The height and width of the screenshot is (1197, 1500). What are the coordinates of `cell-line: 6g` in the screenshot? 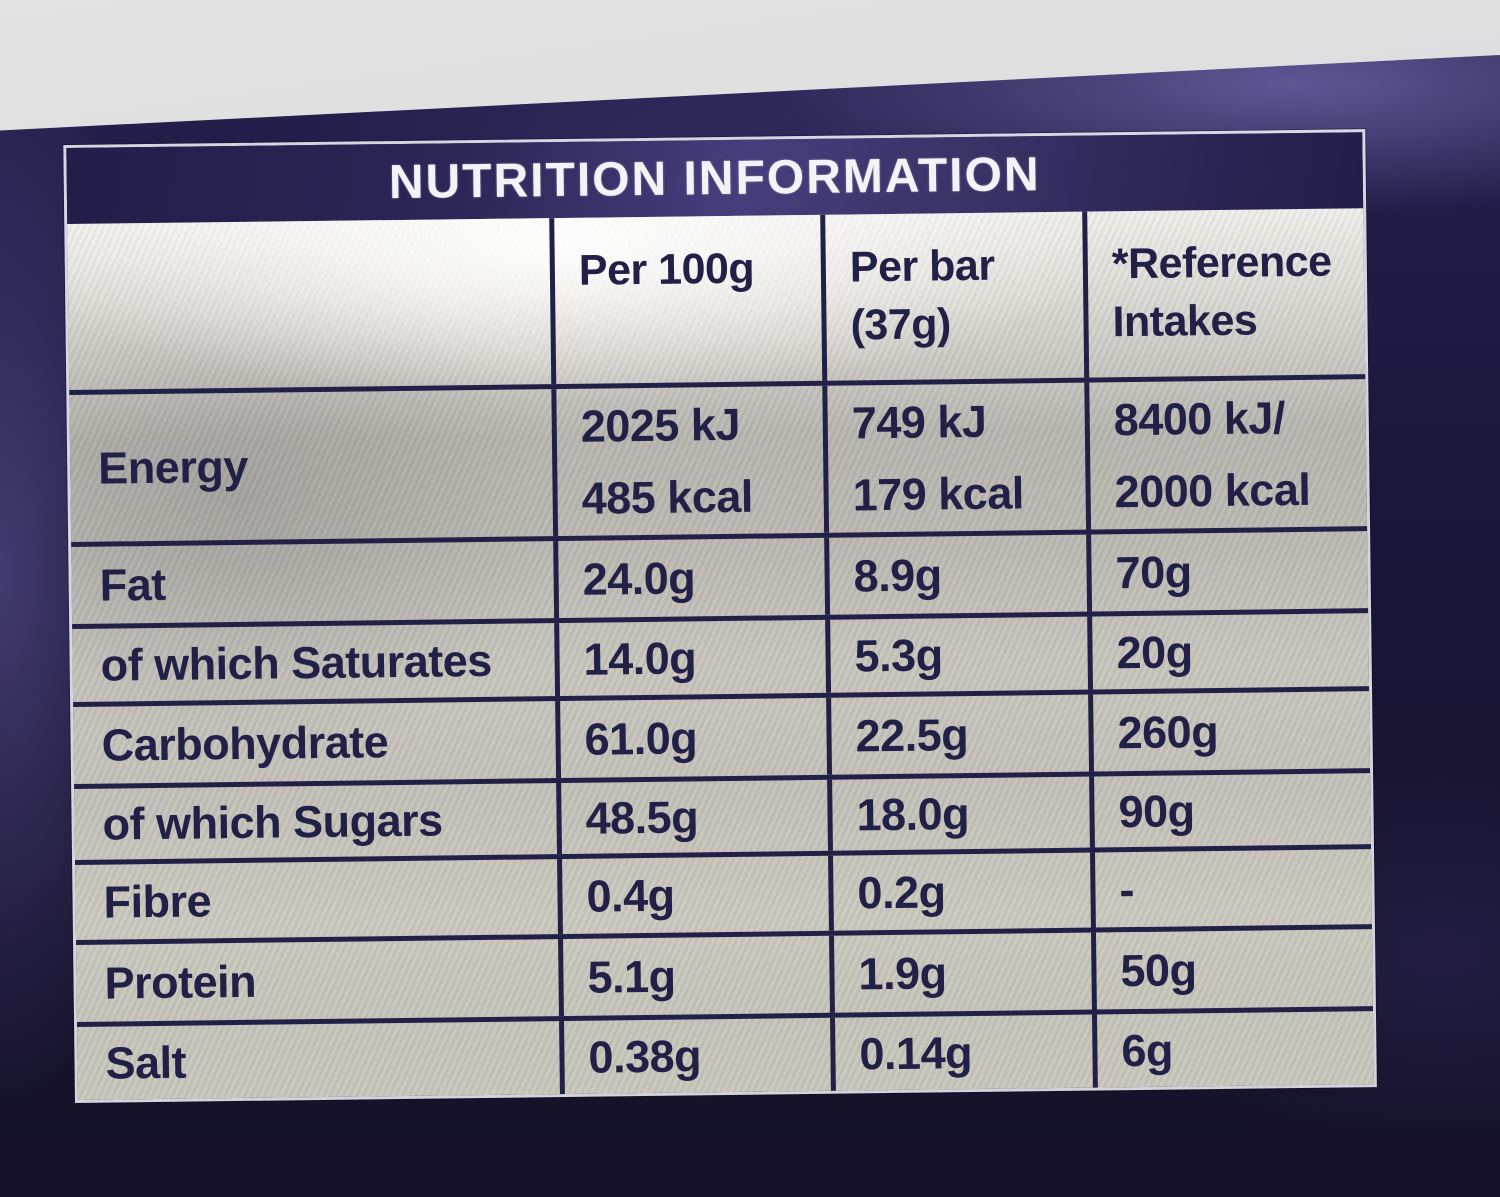 It's located at (1147, 1050).